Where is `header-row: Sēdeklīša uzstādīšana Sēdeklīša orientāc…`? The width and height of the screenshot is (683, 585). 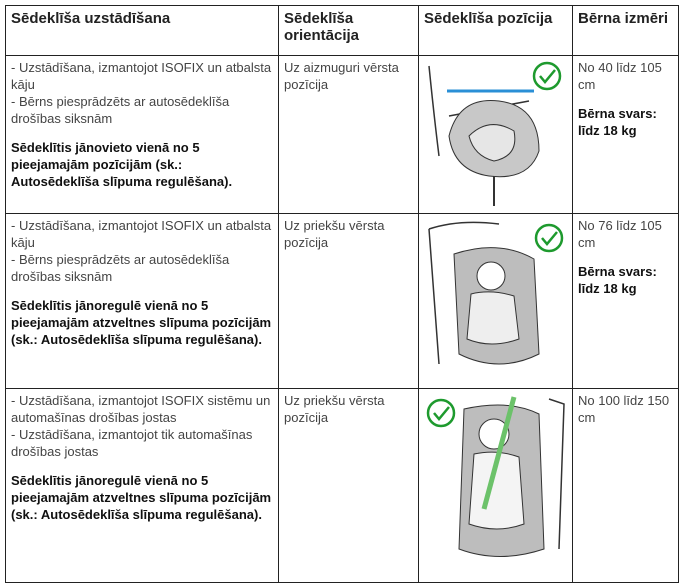 header-row: Sēdeklīša uzstādīšana Sēdeklīša orientāc… is located at coordinates (342, 30).